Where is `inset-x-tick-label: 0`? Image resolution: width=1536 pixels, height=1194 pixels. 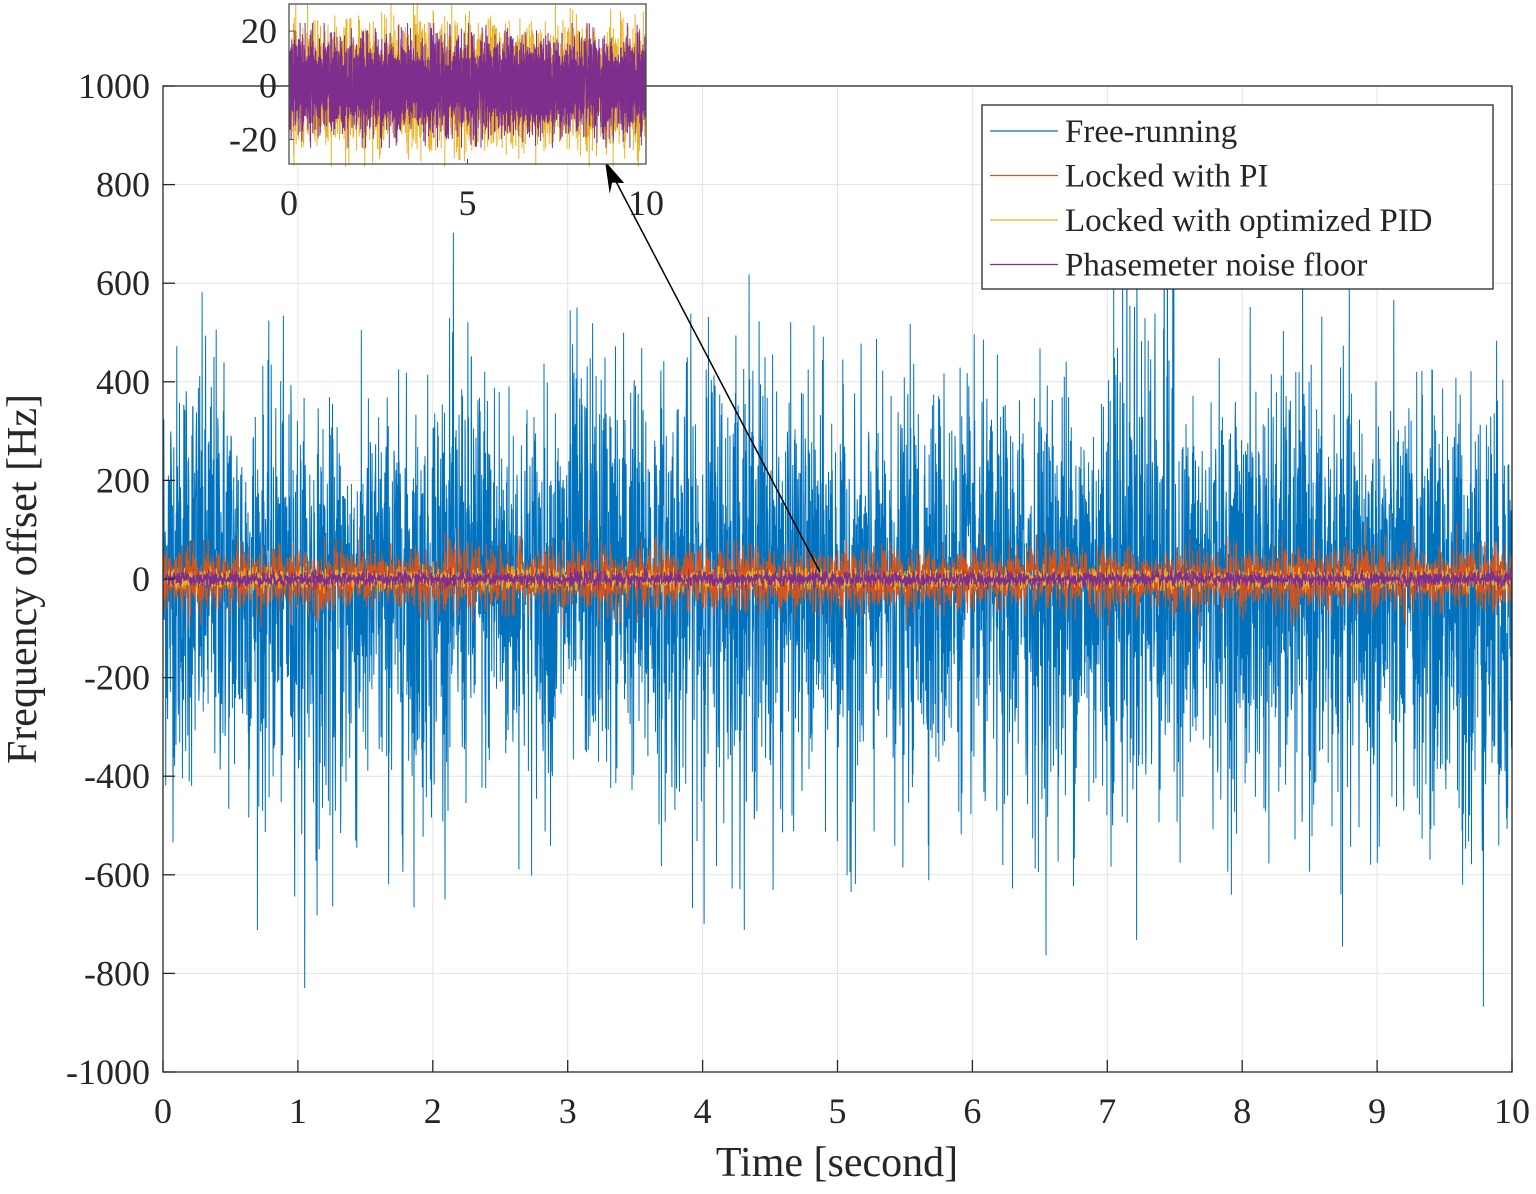 inset-x-tick-label: 0 is located at coordinates (289, 203).